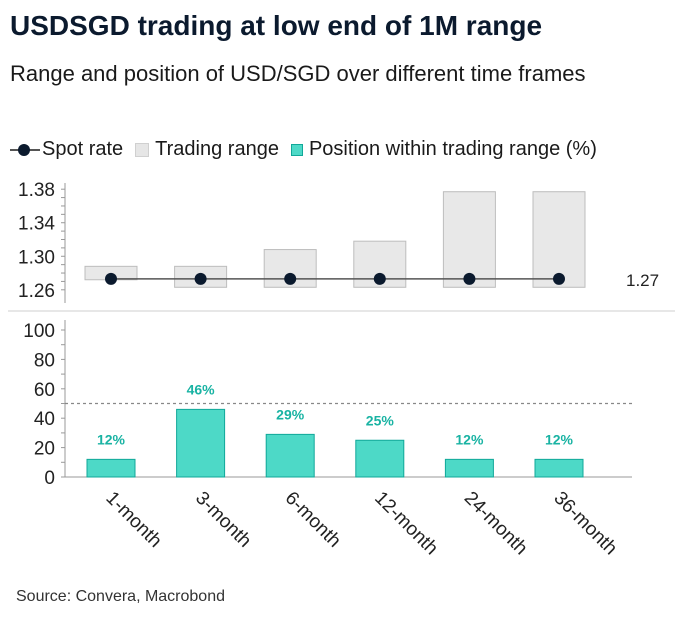 This screenshot has height=625, width=680. Describe the element at coordinates (217, 149) in the screenshot. I see `legend-label-range: Trading range` at that location.